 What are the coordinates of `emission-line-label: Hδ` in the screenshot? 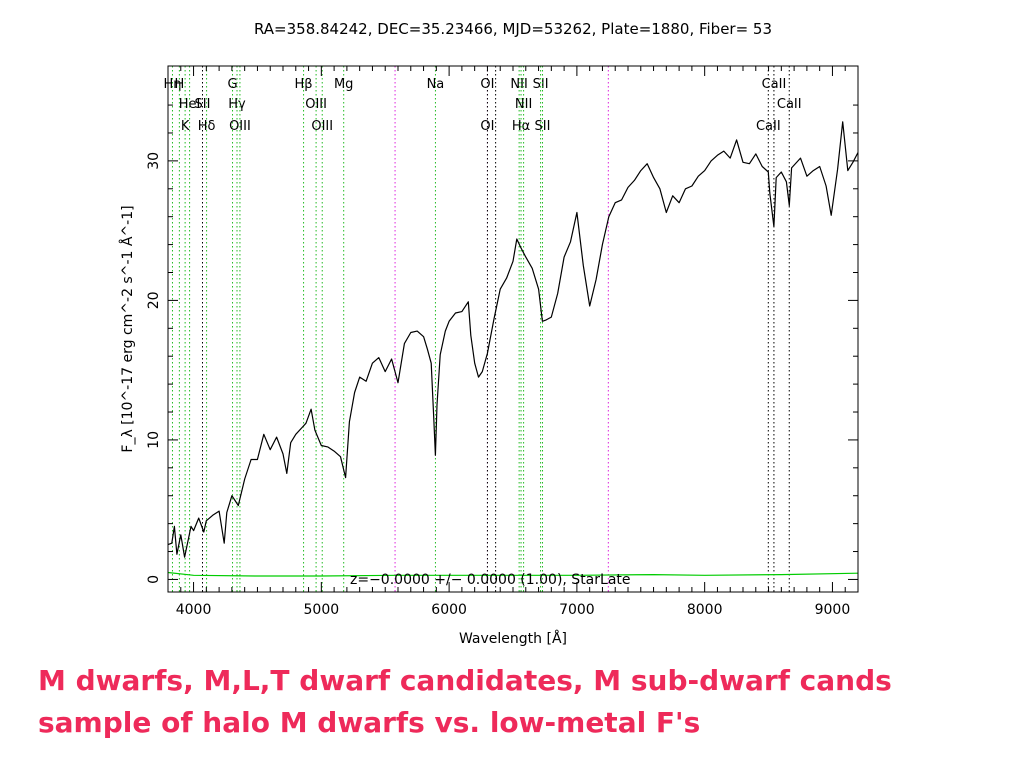 It's located at (207, 126).